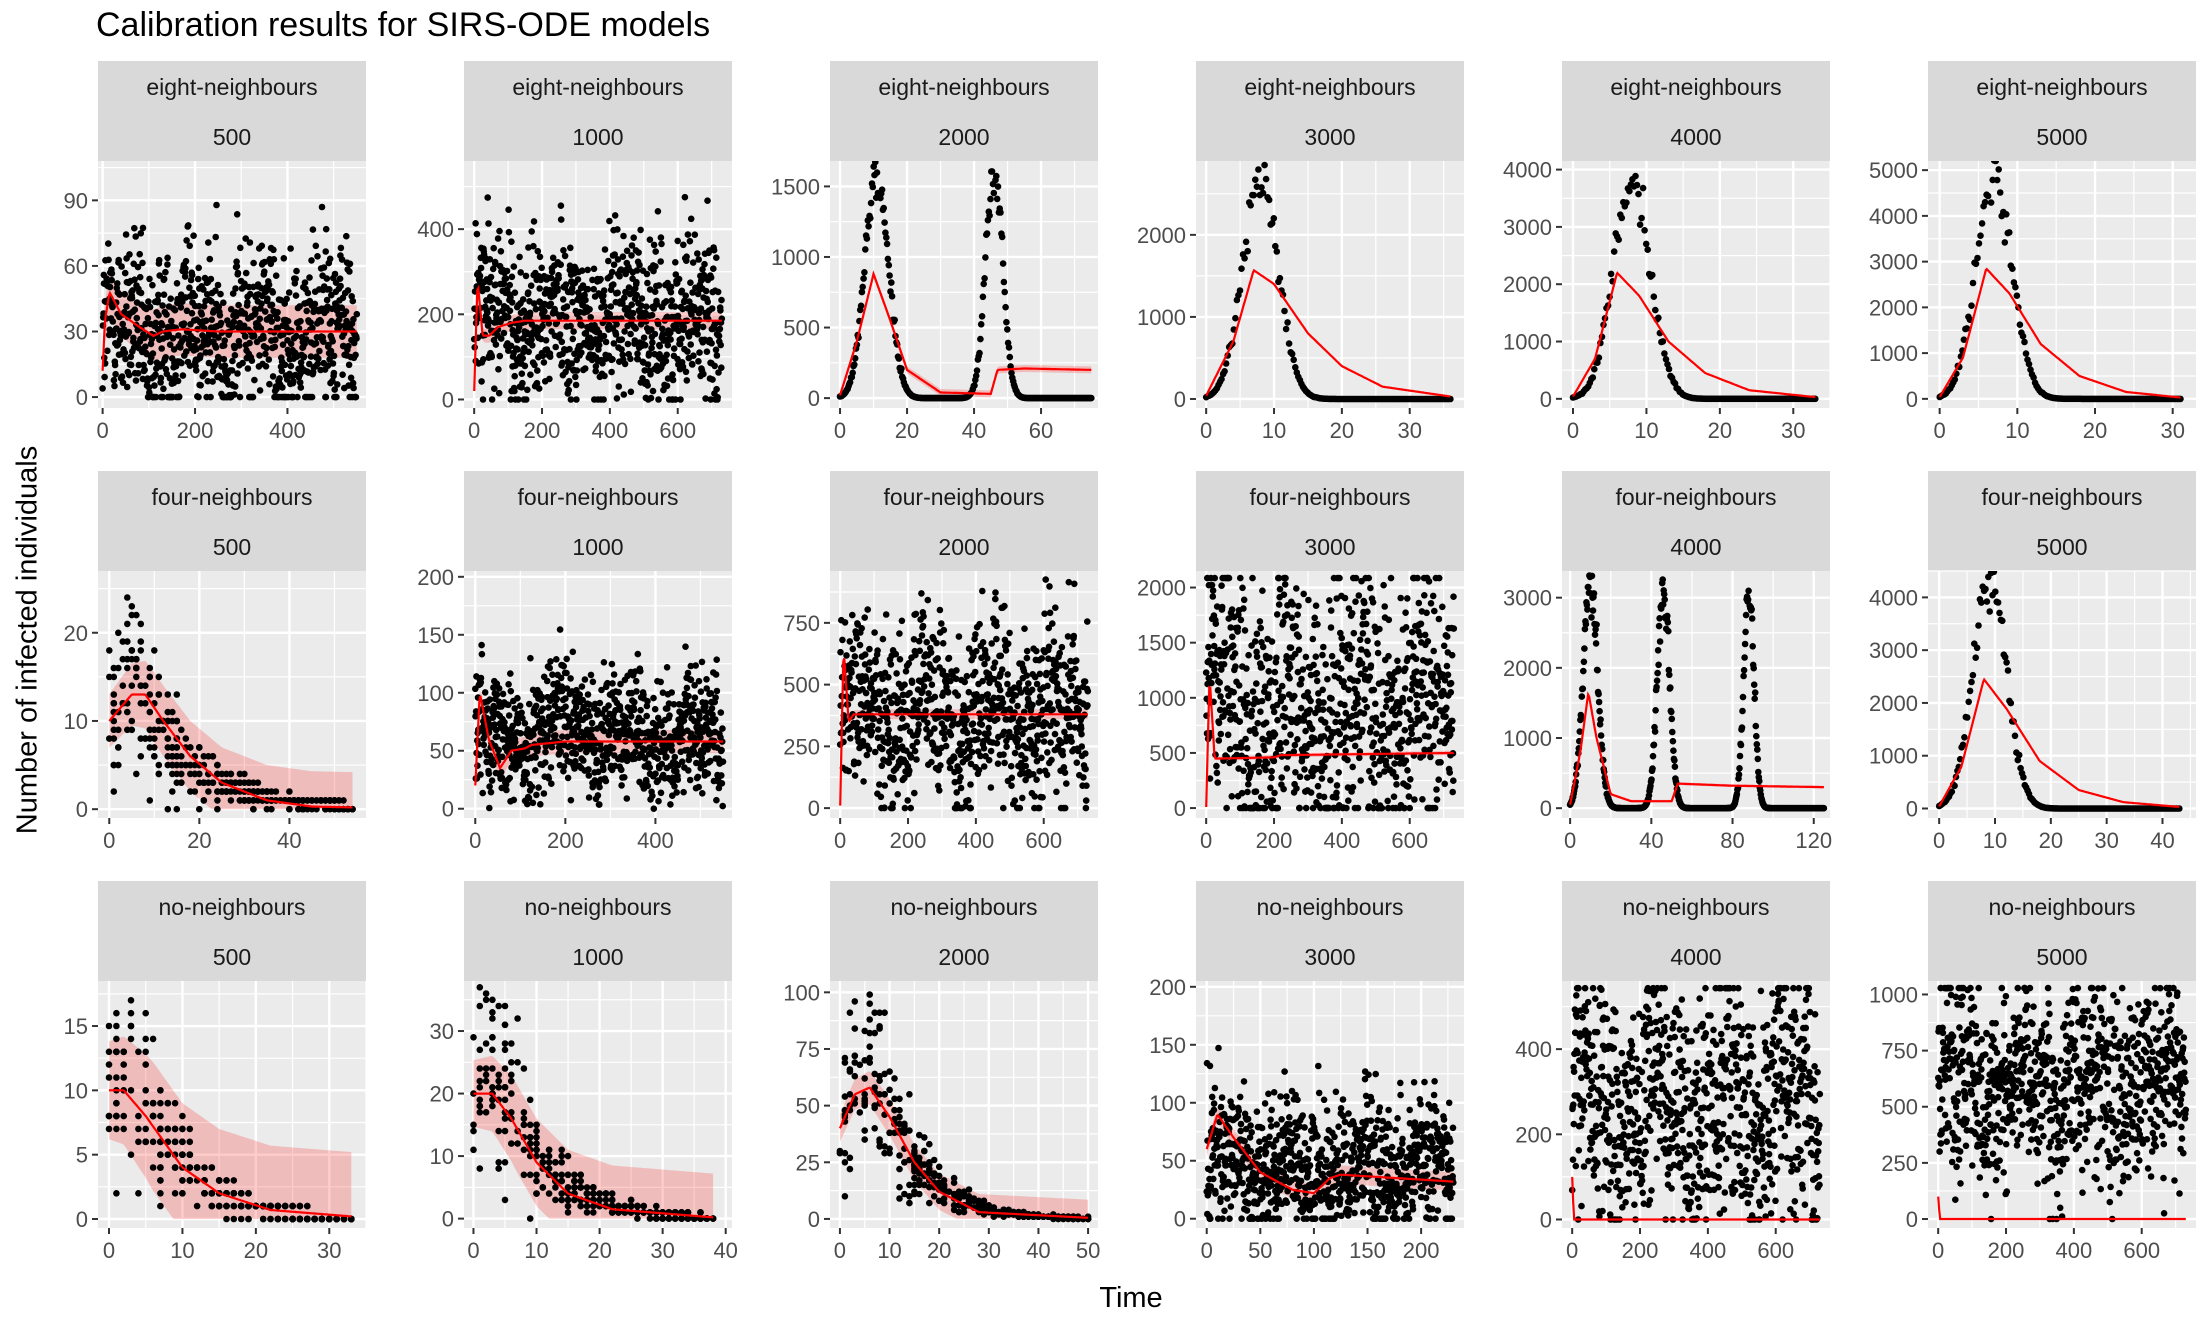 The image size is (2202, 1333). What do you see at coordinates (82, 397) in the screenshot?
I see `y-tick-label: 0` at bounding box center [82, 397].